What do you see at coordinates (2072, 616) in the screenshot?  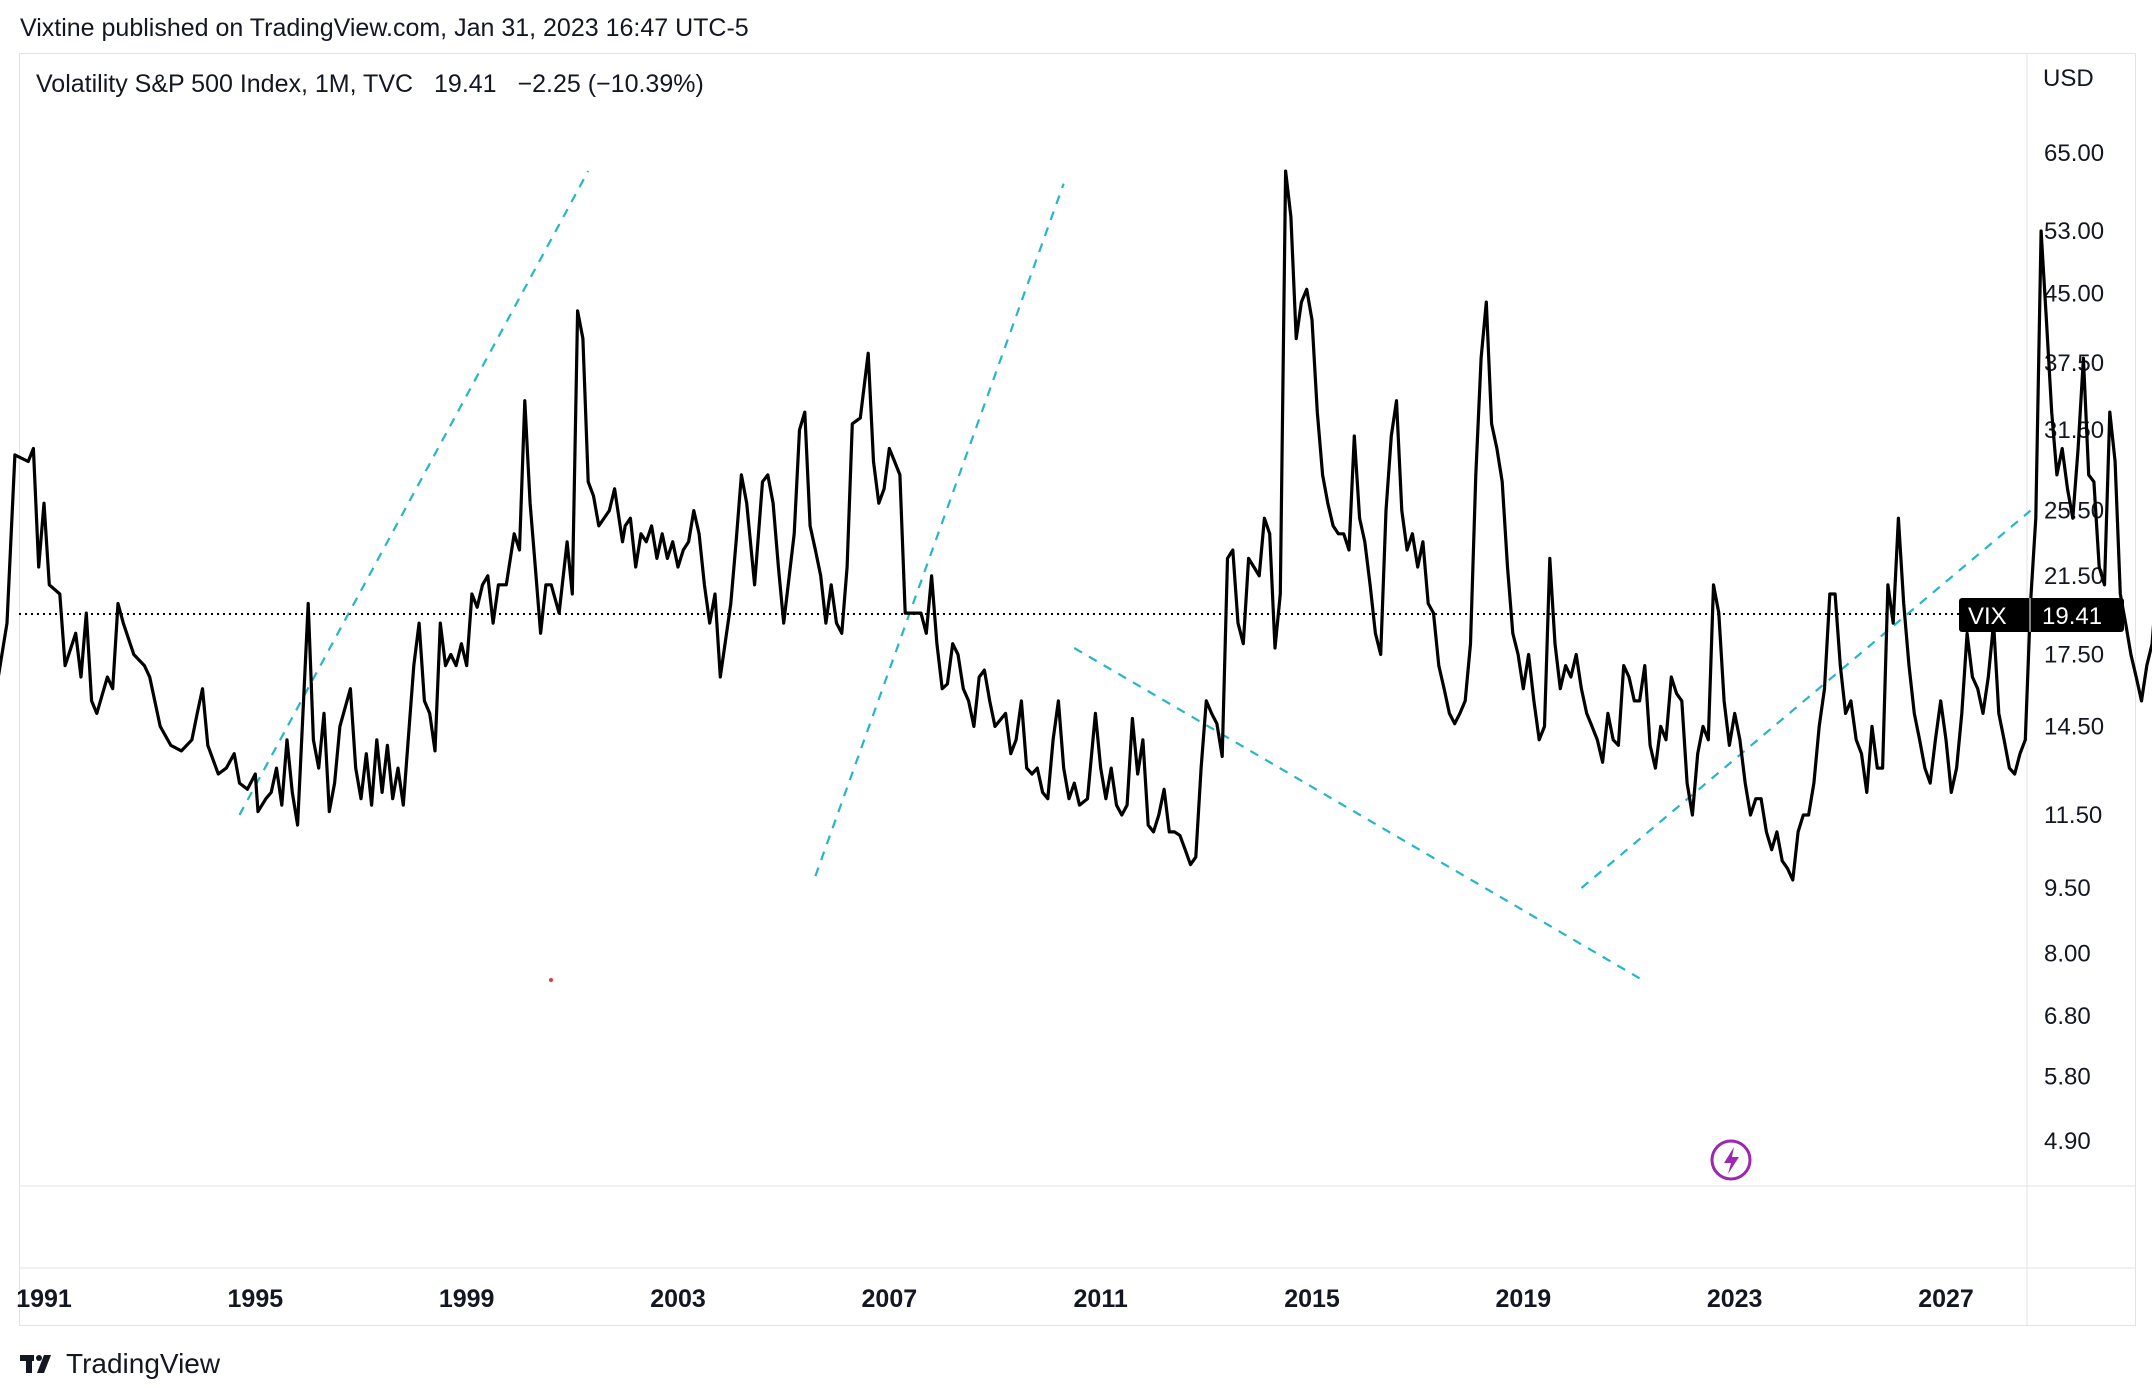 I see `price-tag-value: 19.41` at bounding box center [2072, 616].